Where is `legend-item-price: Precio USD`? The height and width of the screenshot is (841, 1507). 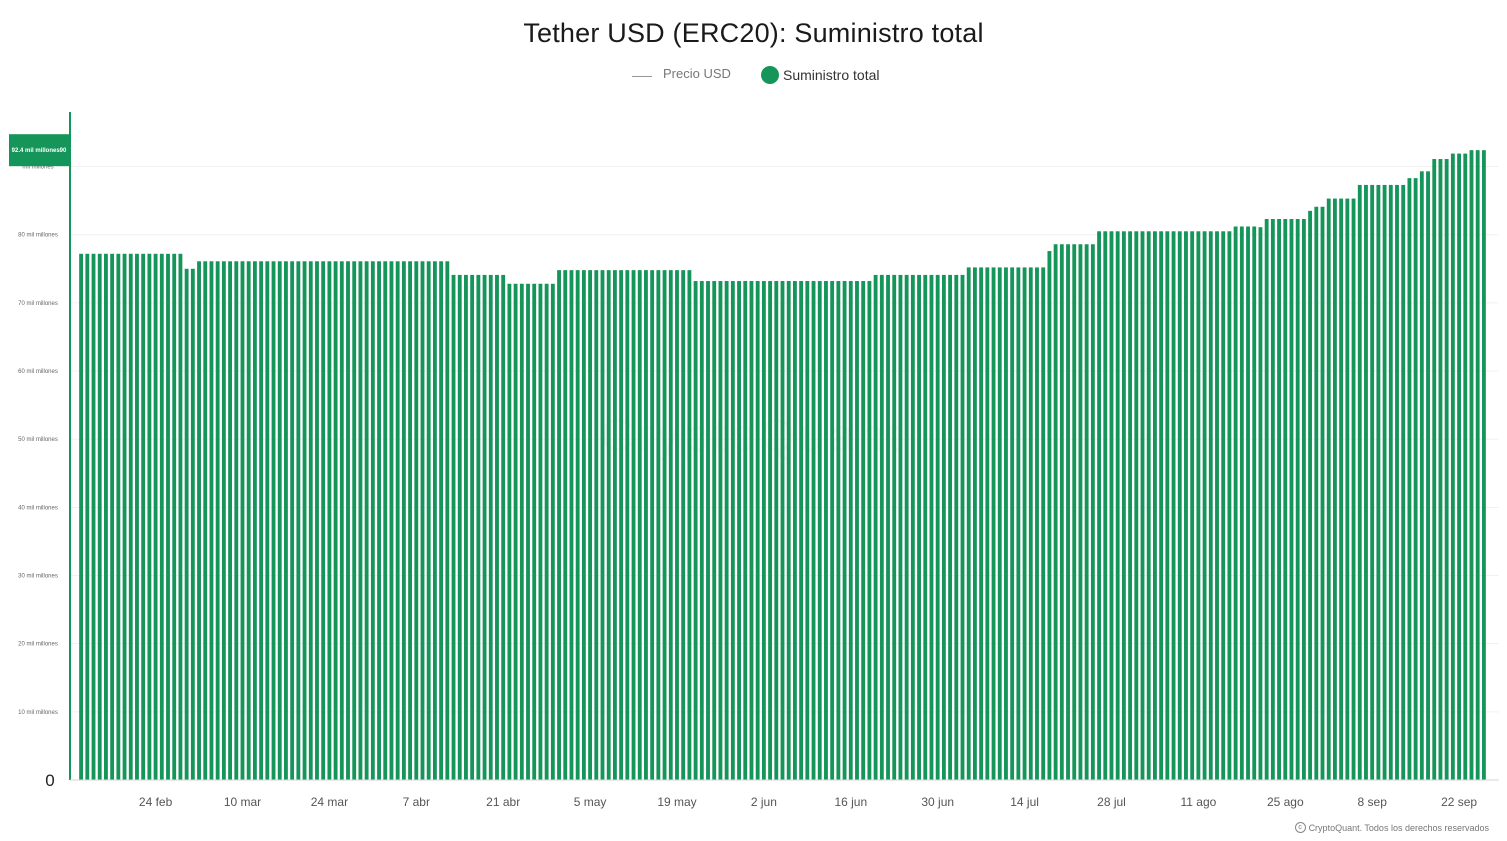
legend-item-price: Precio USD is located at coordinates (681, 73).